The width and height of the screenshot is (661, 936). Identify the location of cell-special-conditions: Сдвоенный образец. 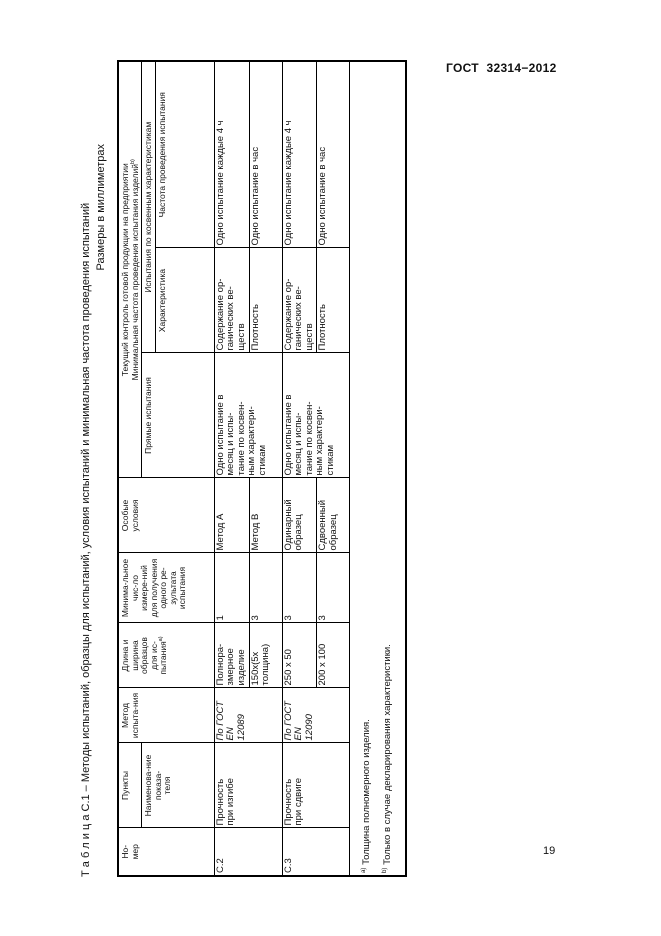
(333, 515).